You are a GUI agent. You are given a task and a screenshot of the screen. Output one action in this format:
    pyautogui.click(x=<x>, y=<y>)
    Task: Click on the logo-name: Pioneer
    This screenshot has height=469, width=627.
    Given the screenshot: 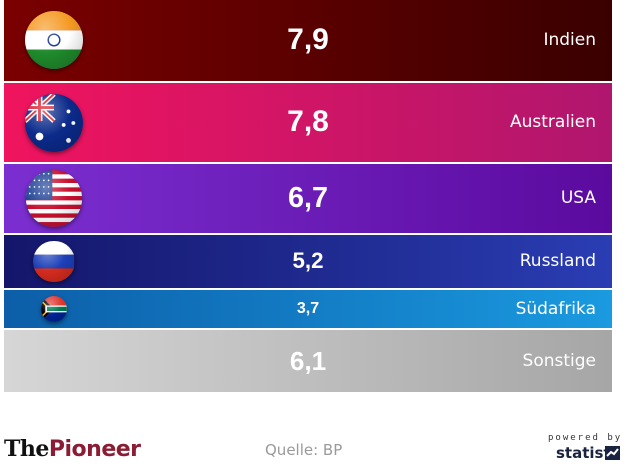 What is the action you would take?
    pyautogui.click(x=94, y=449)
    